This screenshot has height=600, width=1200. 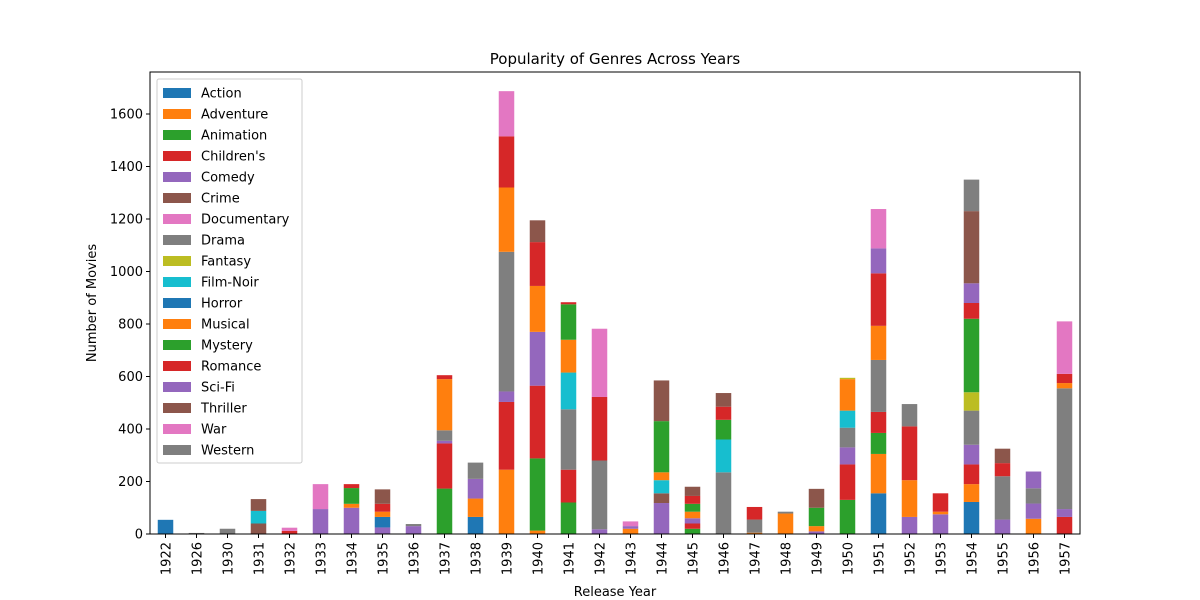 What do you see at coordinates (725, 558) in the screenshot?
I see `x-tick-label: 1946` at bounding box center [725, 558].